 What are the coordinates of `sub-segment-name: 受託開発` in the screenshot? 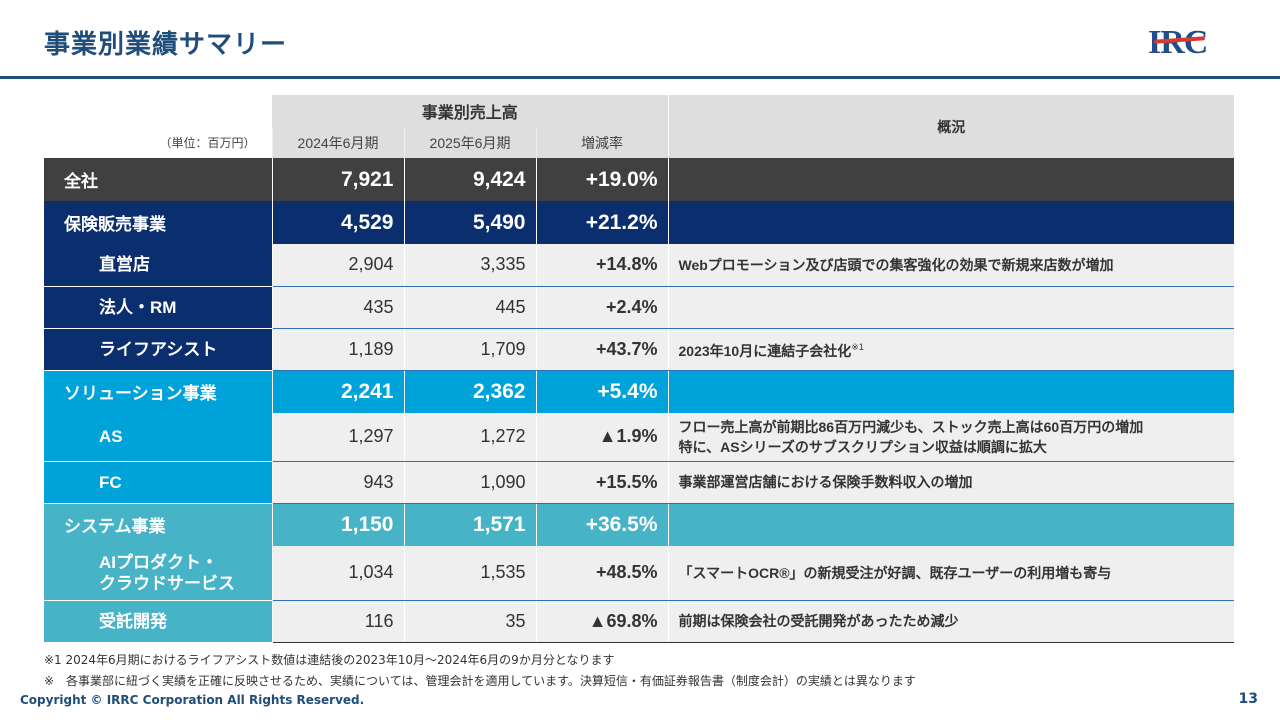 It's located at (158, 621).